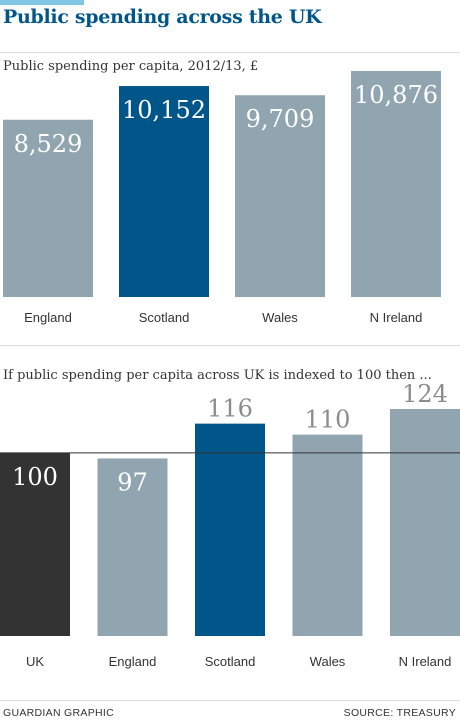  Describe the element at coordinates (132, 482) in the screenshot. I see `value-label-england: 97` at that location.